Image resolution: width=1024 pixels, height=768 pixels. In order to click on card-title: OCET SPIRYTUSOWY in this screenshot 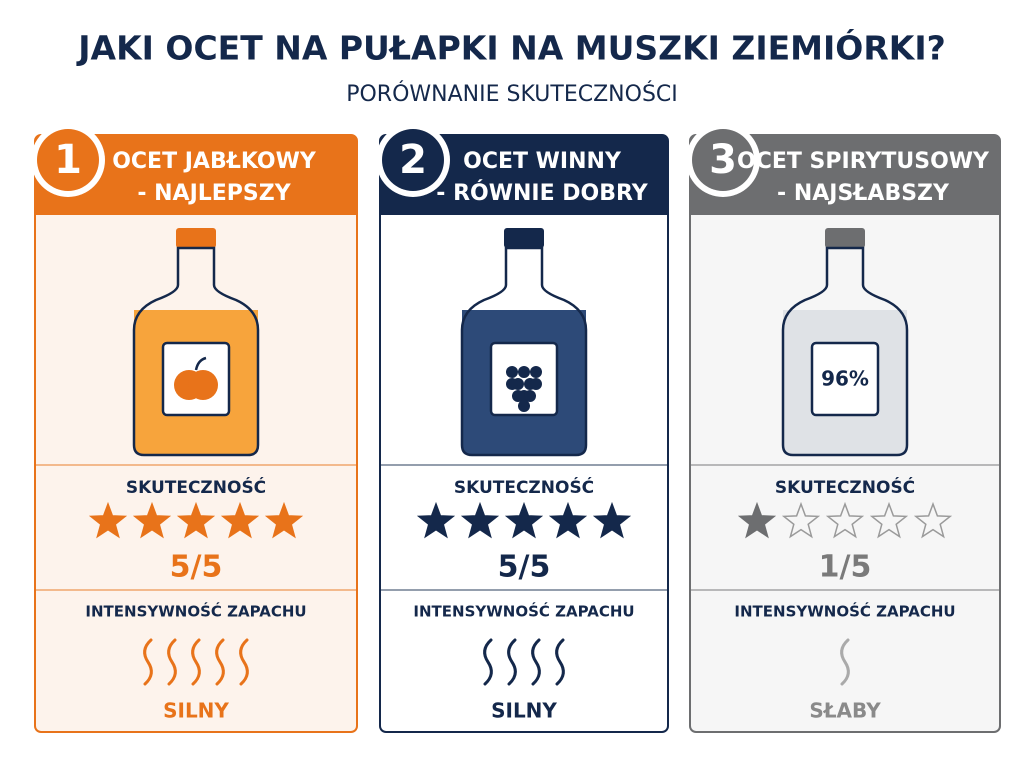, I will do `click(863, 161)`.